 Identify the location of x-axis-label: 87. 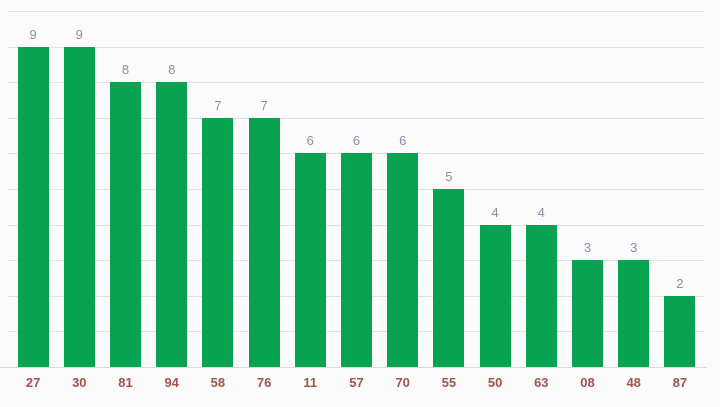
(680, 382).